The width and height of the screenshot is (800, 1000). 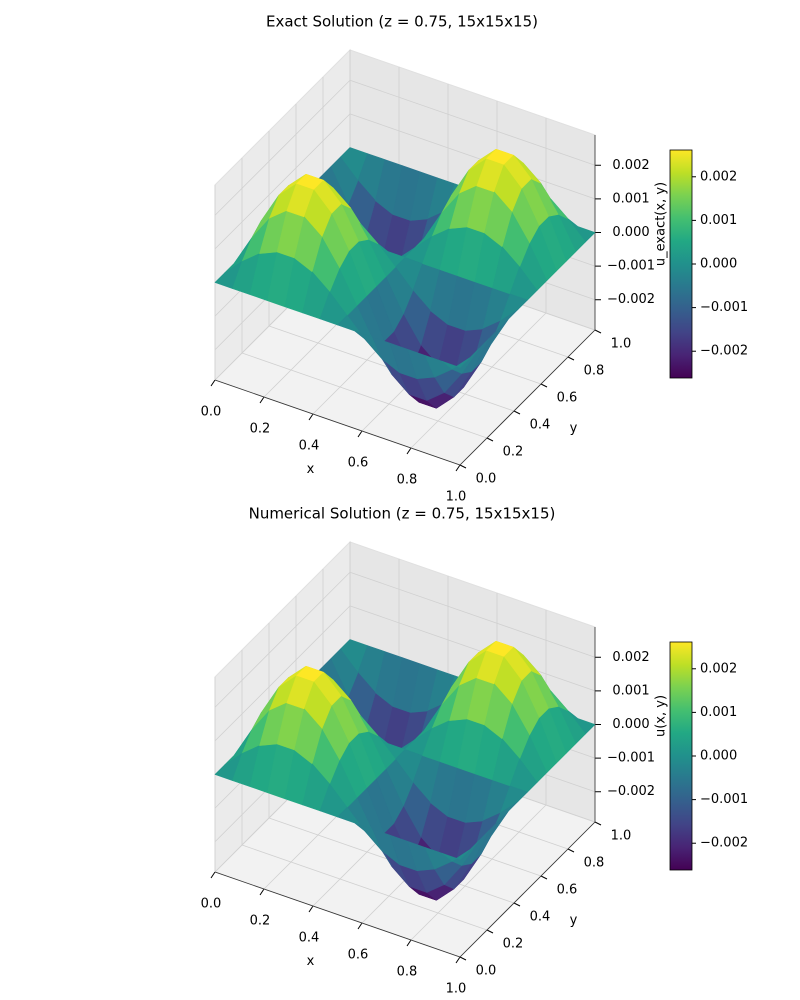 What do you see at coordinates (402, 514) in the screenshot?
I see `chart-title: Numerical Solution (z = 0.75, 15x15x15)` at bounding box center [402, 514].